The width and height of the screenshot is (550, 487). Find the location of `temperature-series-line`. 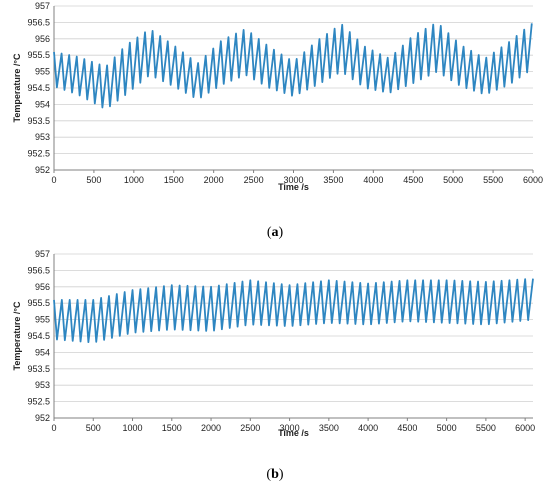

temperature-series-line is located at coordinates (293, 311).